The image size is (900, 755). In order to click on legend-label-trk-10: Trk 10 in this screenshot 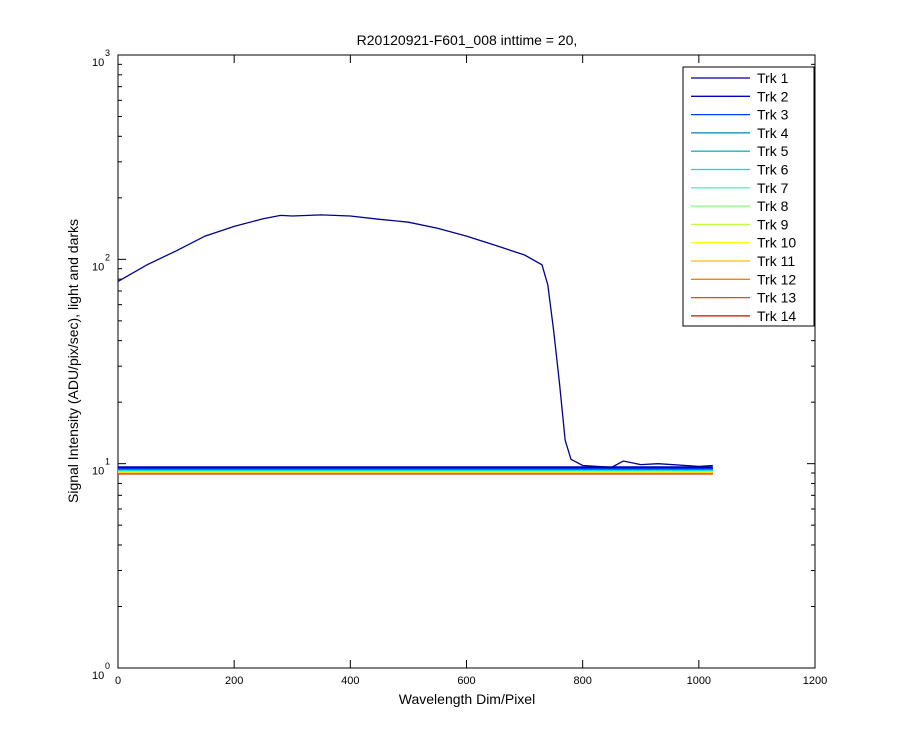, I will do `click(776, 243)`.